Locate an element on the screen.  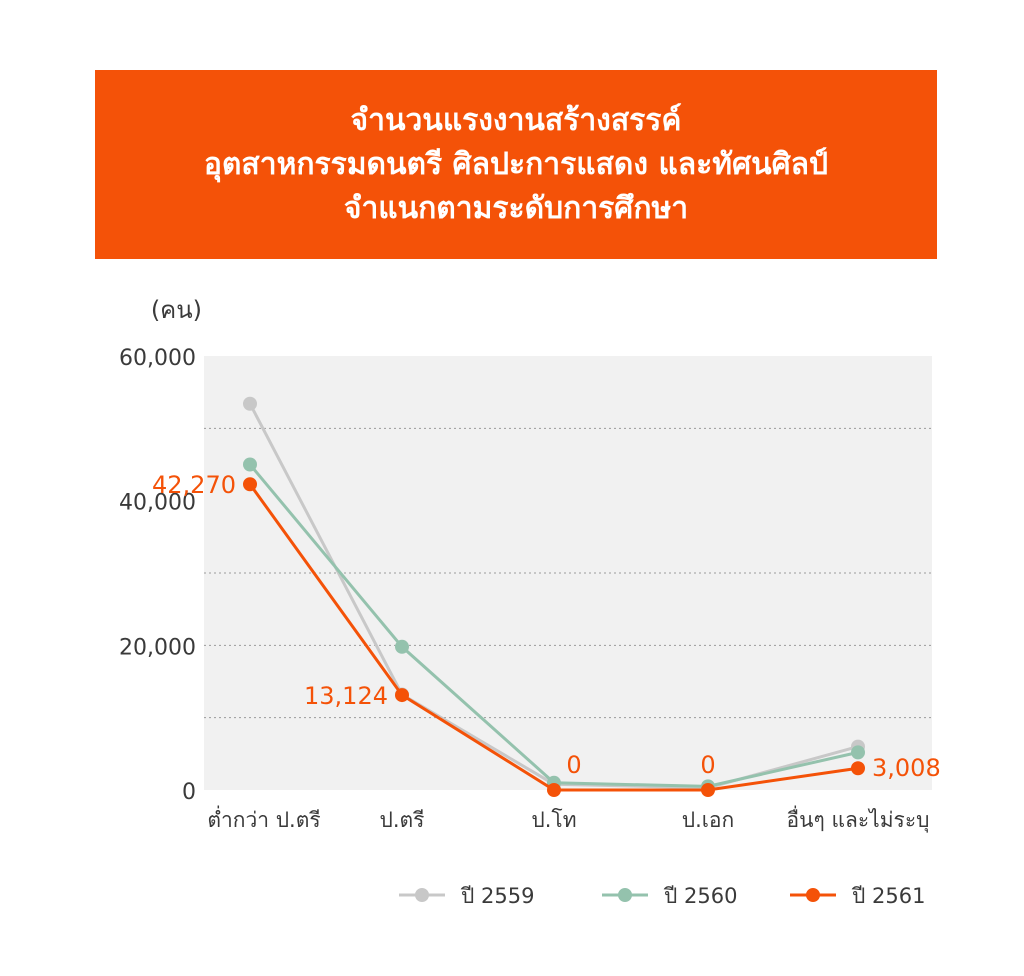
y-tick-label: 40,000 is located at coordinates (157, 503).